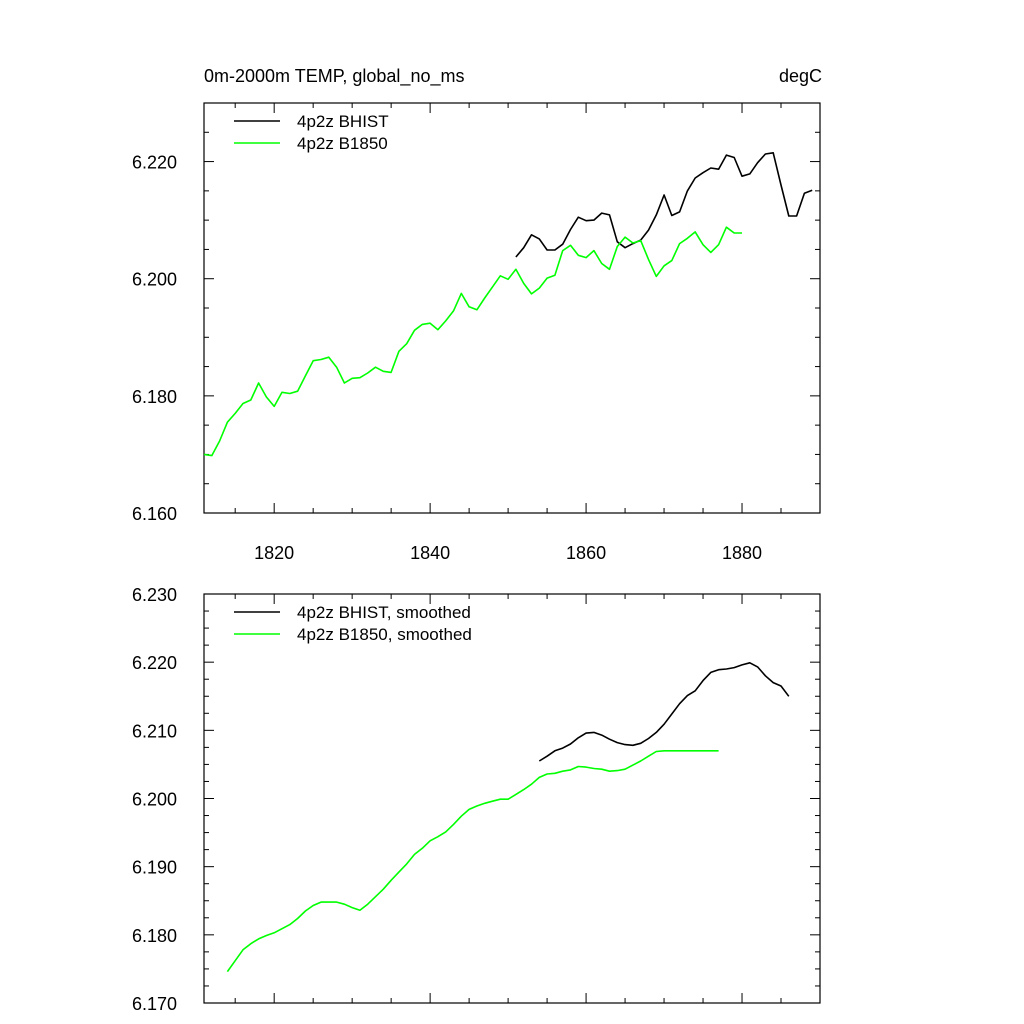 The height and width of the screenshot is (1024, 1024). I want to click on legend-label-bhist-smoothed: 4p2z BHIST, smoothed, so click(384, 612).